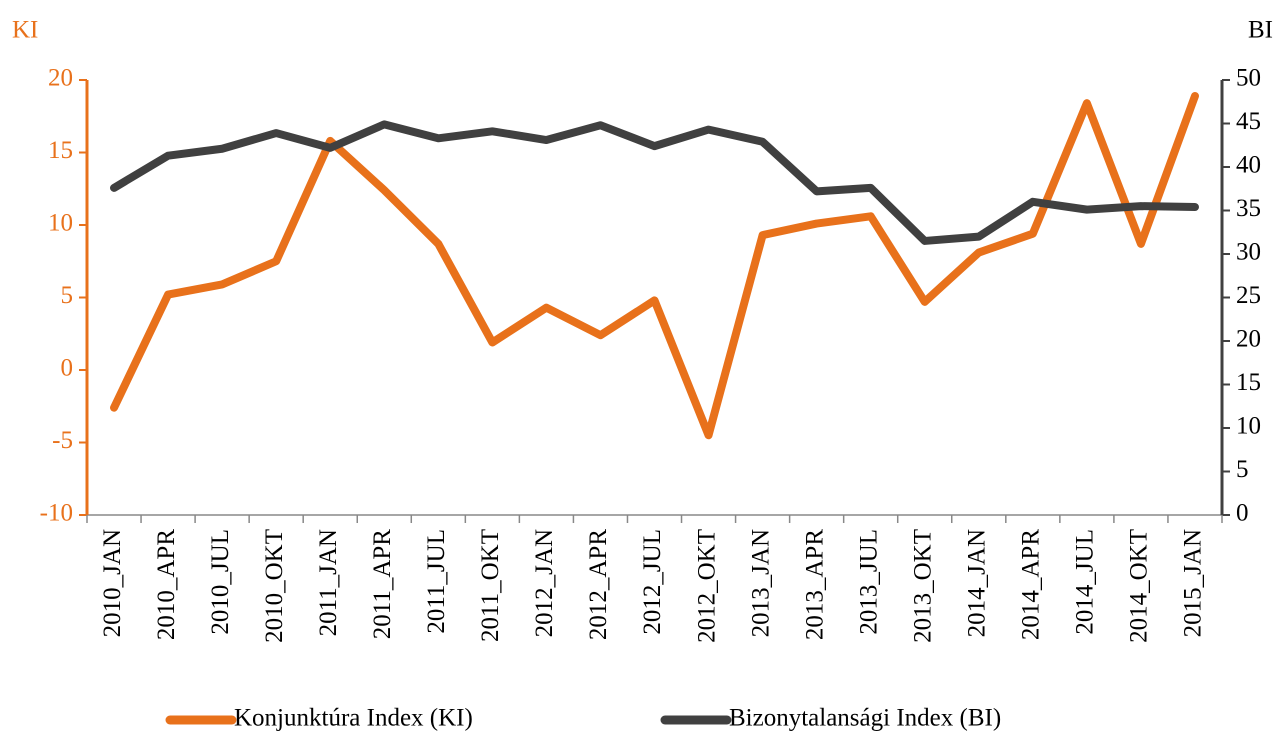 The height and width of the screenshot is (749, 1287). I want to click on y2-tick-label: 5, so click(1242, 469).